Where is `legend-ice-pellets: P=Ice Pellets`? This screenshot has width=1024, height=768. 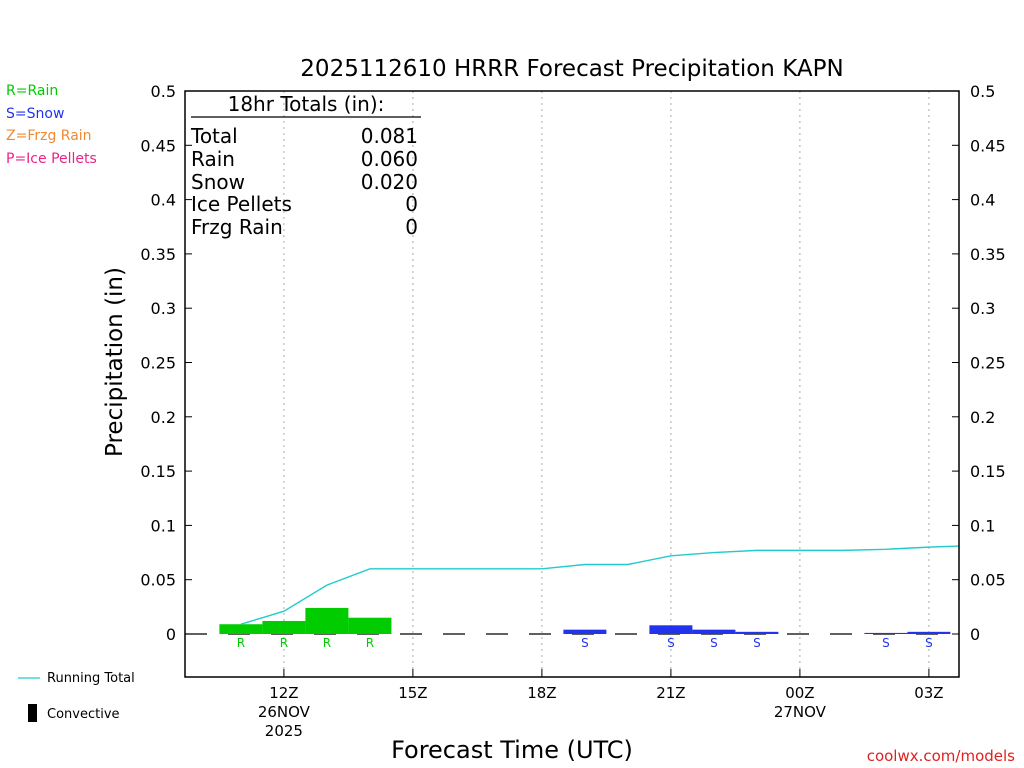
legend-ice-pellets: P=Ice Pellets is located at coordinates (51, 159).